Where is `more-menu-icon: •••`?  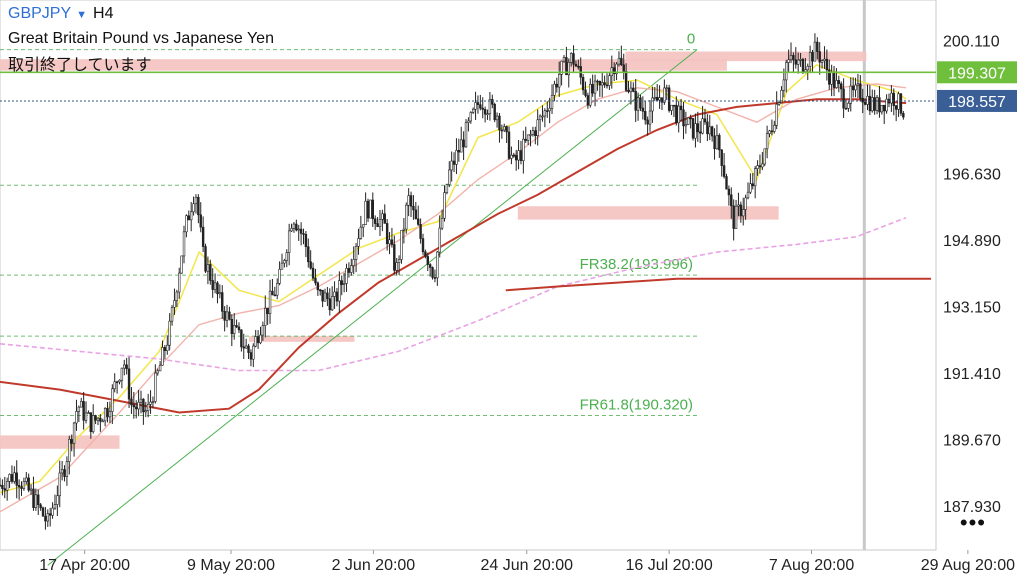 more-menu-icon: ••• is located at coordinates (972, 522).